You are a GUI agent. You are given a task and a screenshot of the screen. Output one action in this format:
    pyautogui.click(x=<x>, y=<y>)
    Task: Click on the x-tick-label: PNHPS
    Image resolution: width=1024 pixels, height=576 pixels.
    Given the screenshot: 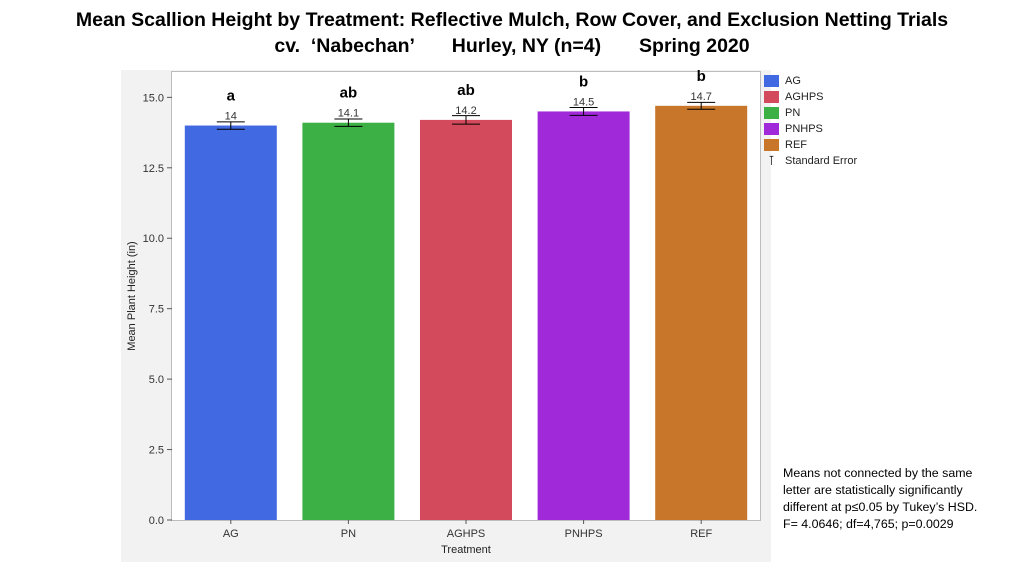 What is the action you would take?
    pyautogui.click(x=584, y=534)
    